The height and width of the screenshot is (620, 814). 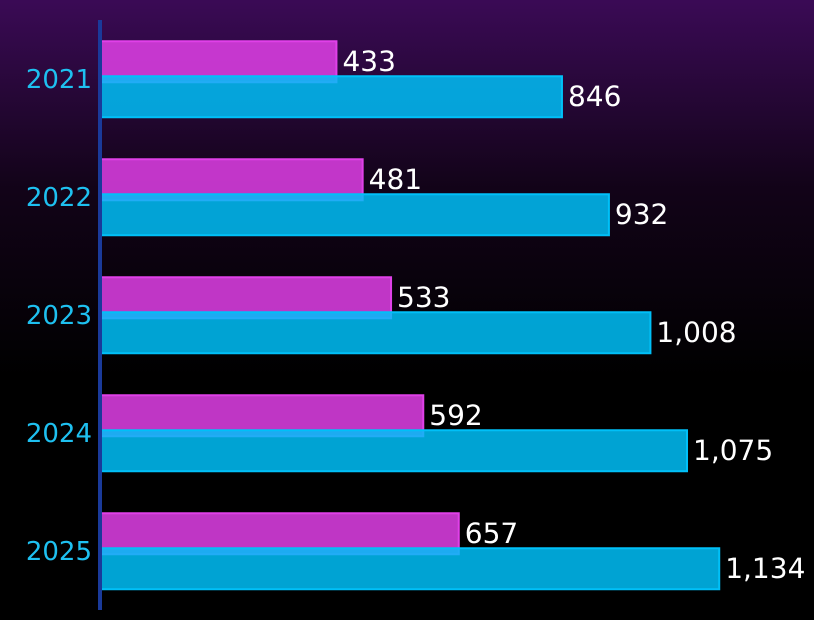 I want to click on data-label: 846, so click(x=595, y=97).